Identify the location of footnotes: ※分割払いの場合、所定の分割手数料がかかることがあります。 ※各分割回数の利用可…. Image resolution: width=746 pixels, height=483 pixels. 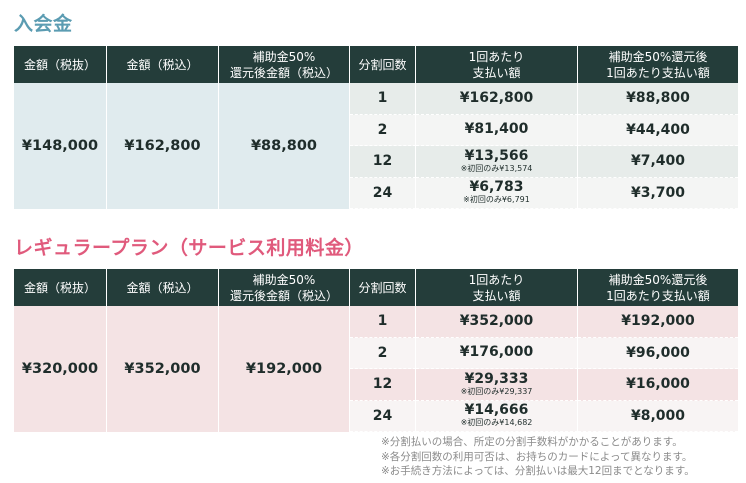
(561, 457).